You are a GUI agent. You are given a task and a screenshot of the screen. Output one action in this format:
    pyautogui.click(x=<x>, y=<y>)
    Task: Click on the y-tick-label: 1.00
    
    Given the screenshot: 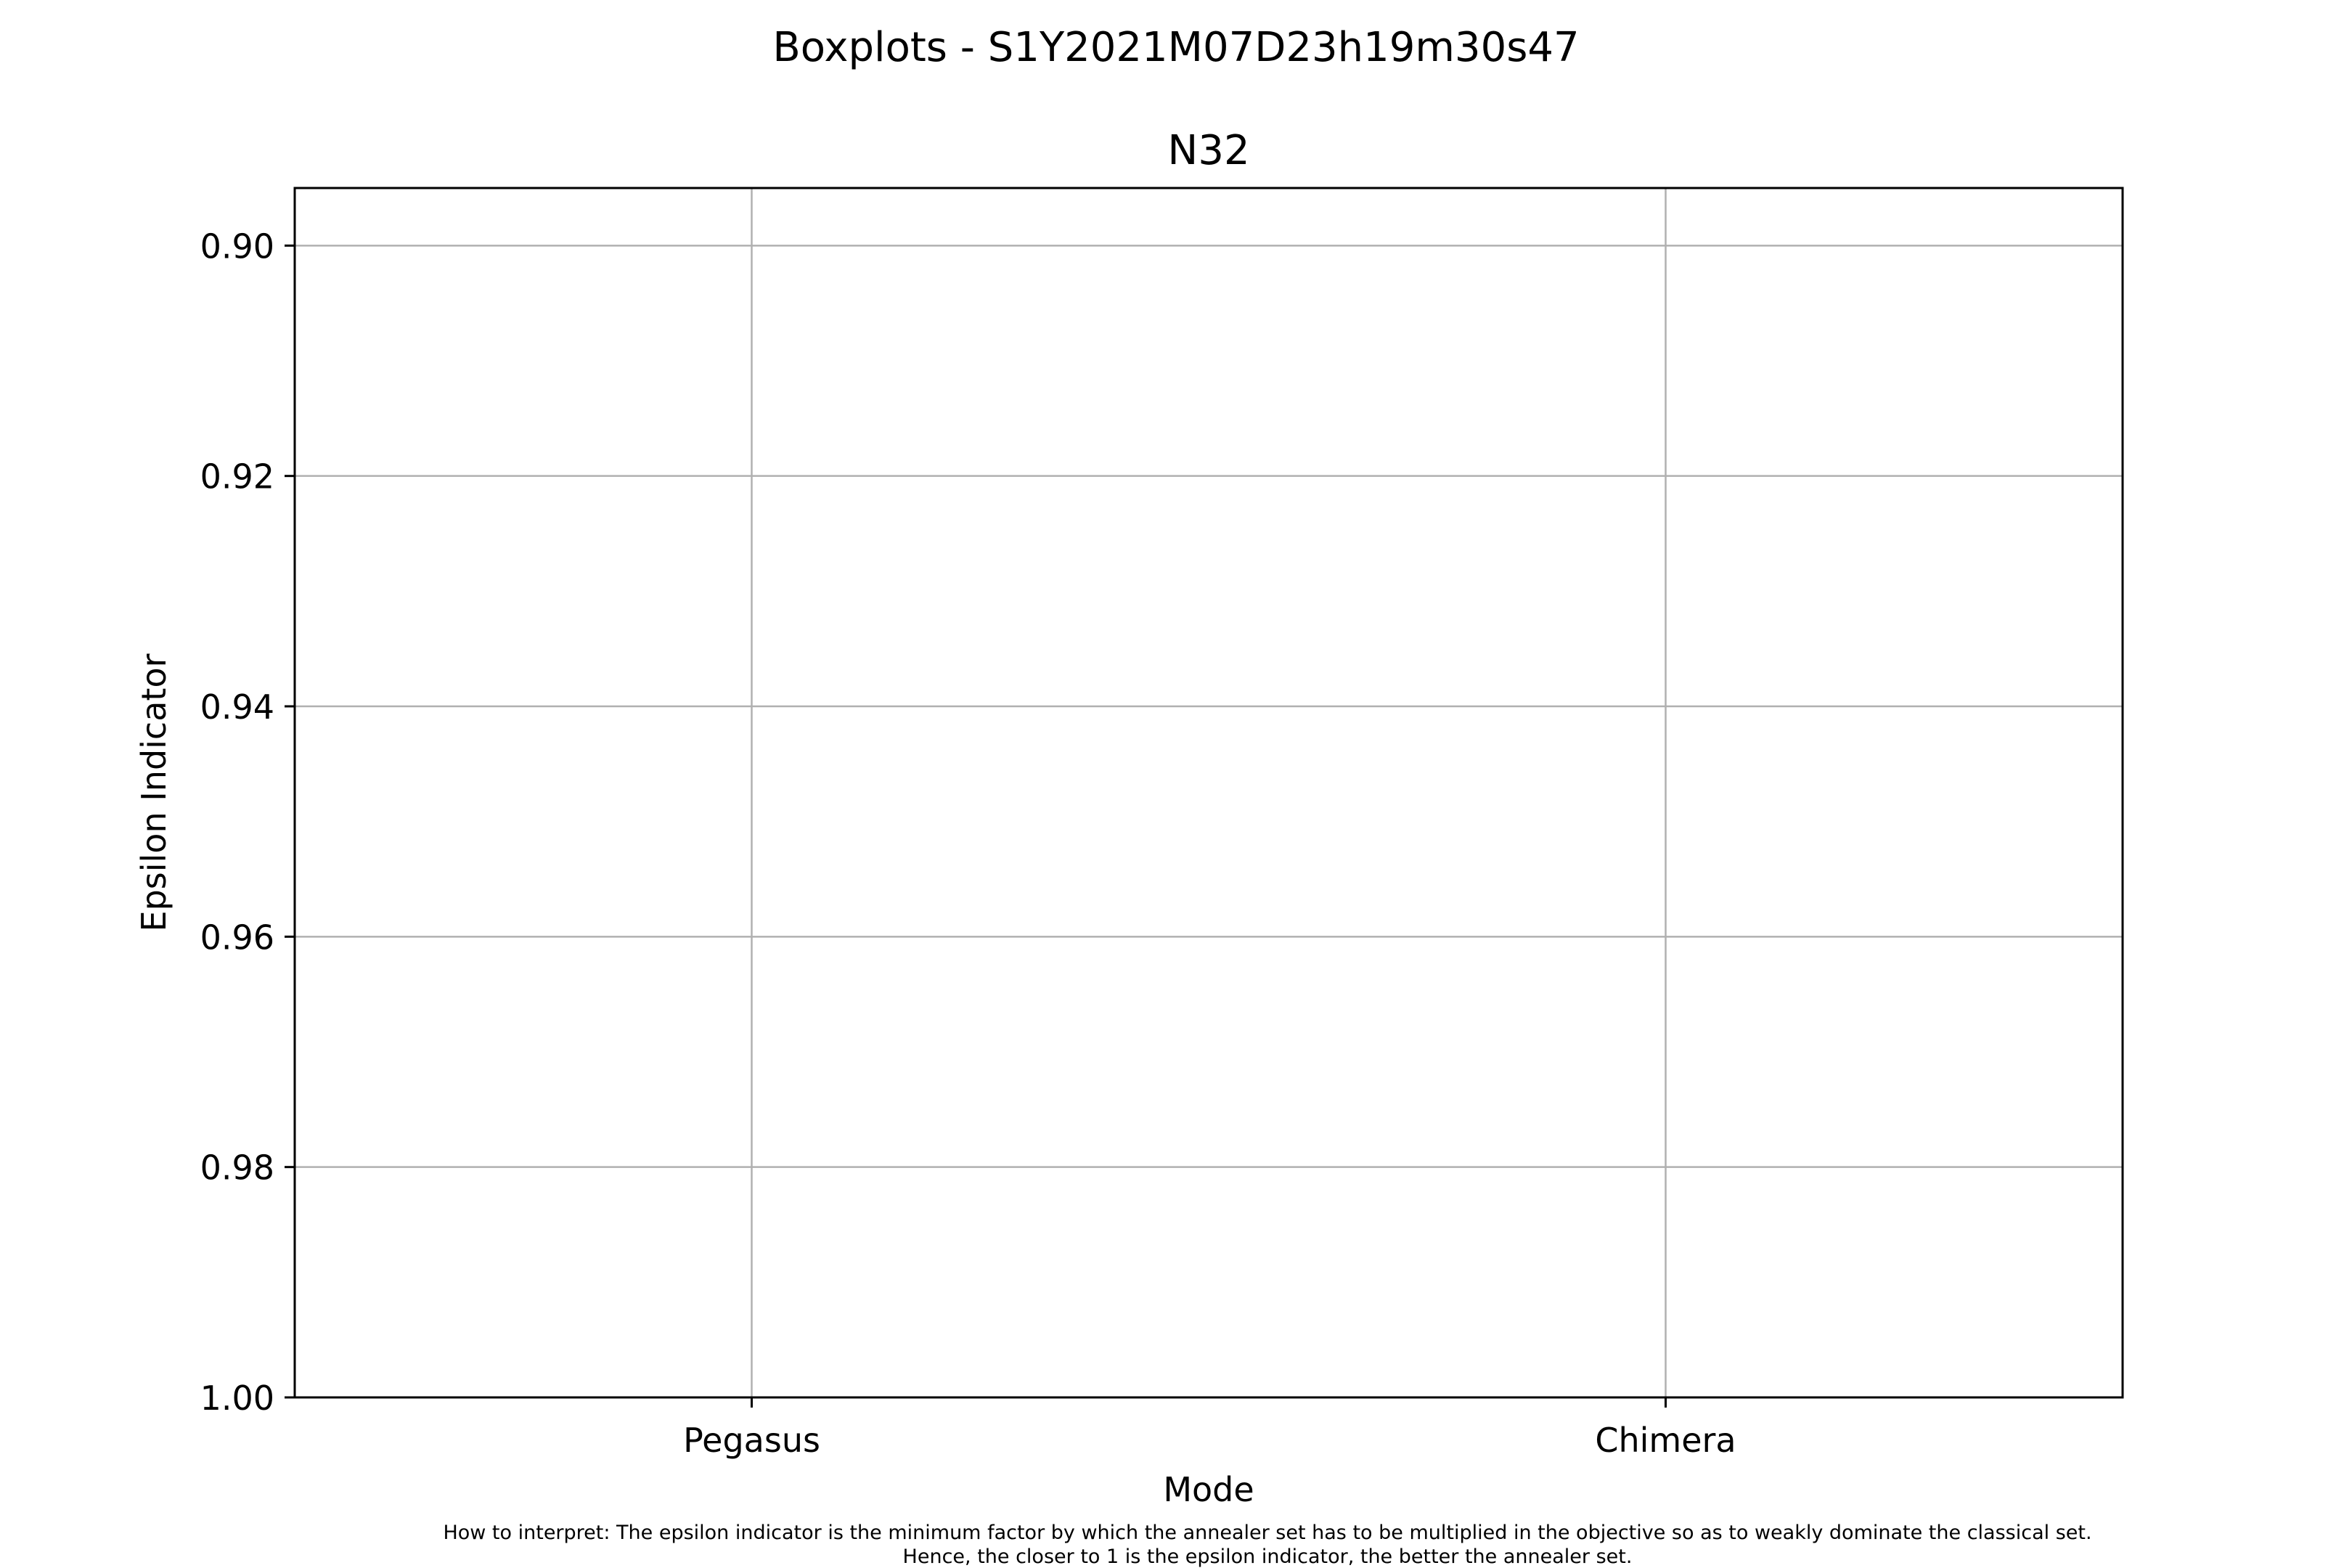 What is the action you would take?
    pyautogui.click(x=237, y=1399)
    